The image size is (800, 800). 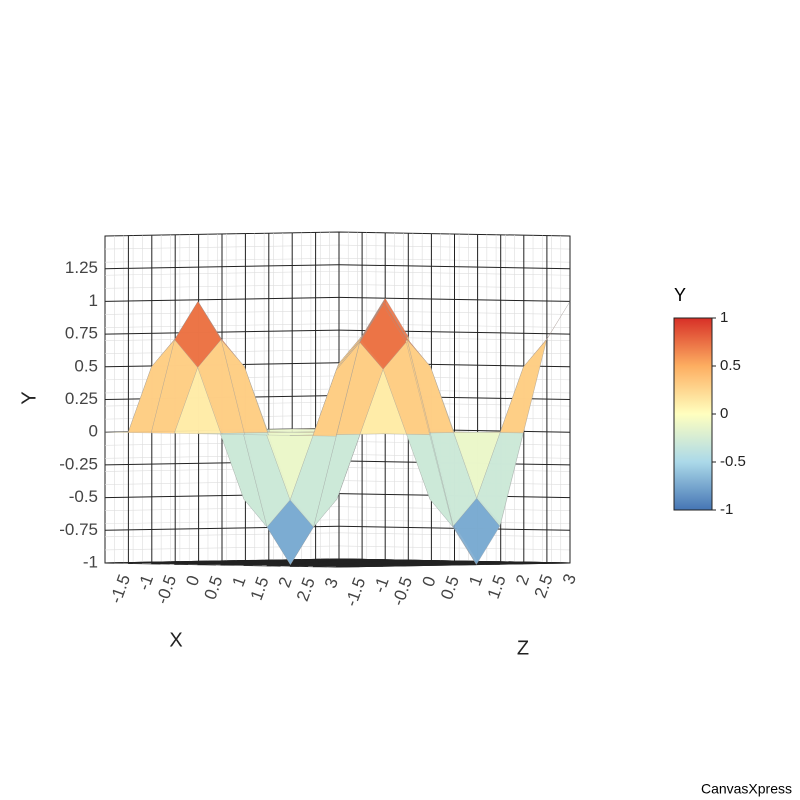 I want to click on y-tick-label: -0.5, so click(x=83, y=496).